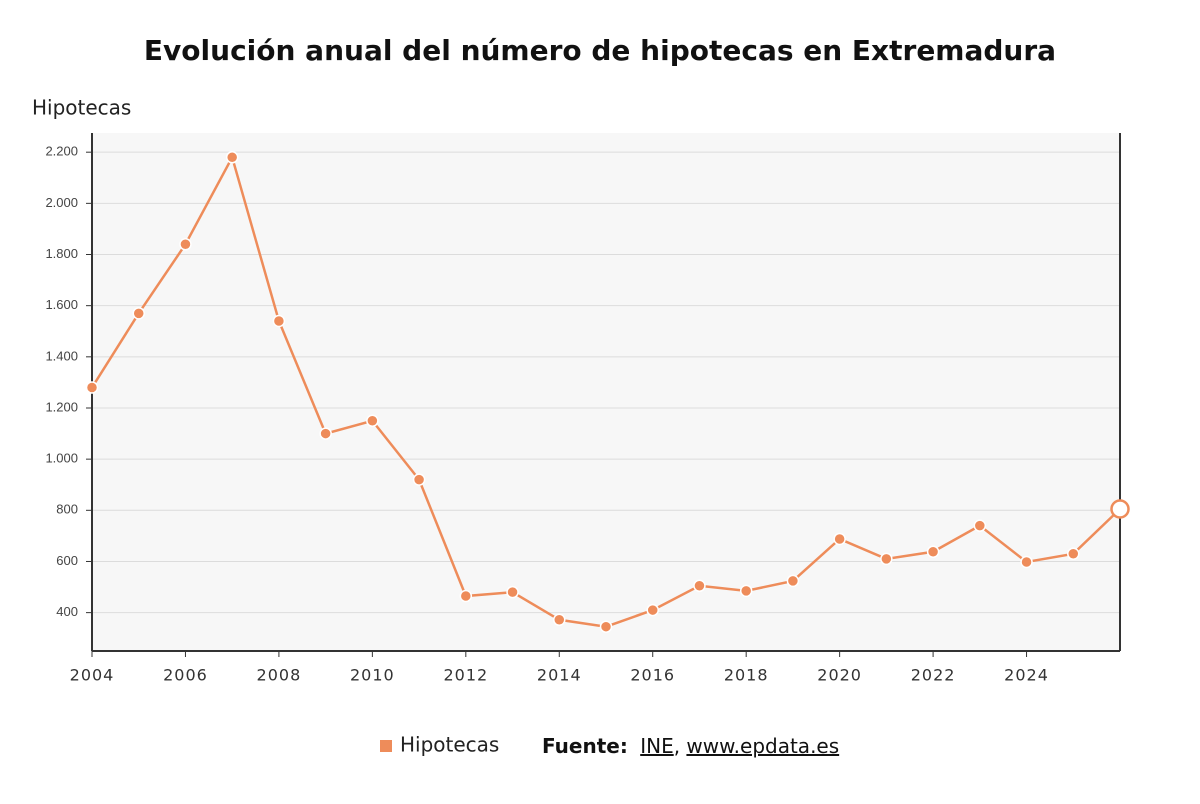 The image size is (1200, 804). Describe the element at coordinates (386, 746) in the screenshot. I see `legend-swatch` at that location.